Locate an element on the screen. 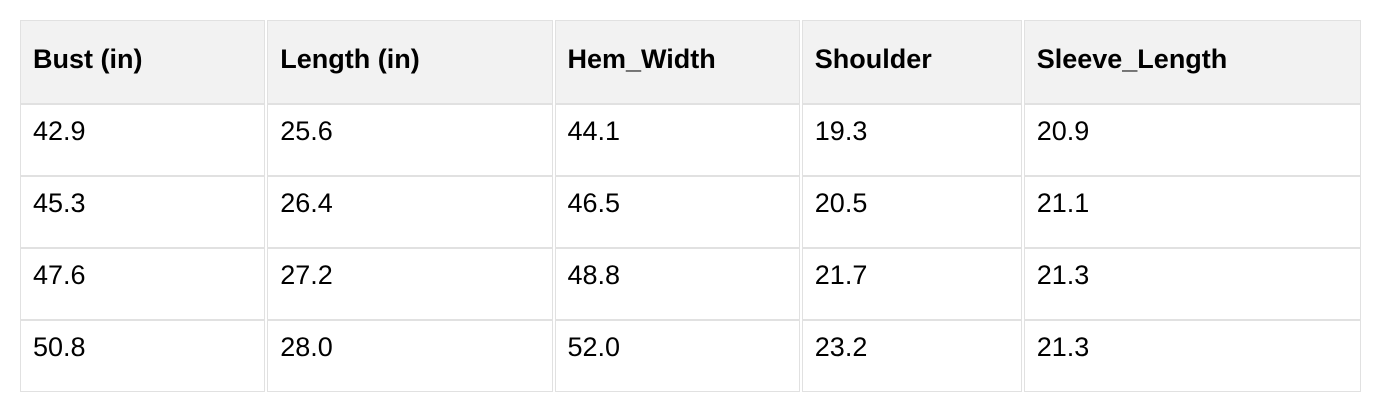  column-header-hem-width: Hem_Width is located at coordinates (677, 62).